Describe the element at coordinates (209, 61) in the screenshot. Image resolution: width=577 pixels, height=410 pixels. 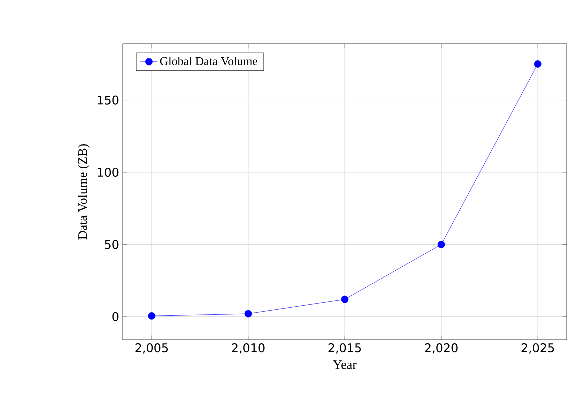
I see `legend-label: Global Data Volume` at that location.